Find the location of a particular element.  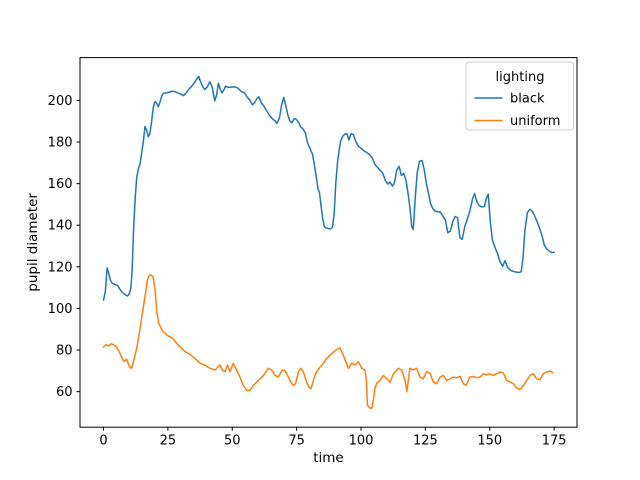

legend-label-black: black is located at coordinates (527, 99).